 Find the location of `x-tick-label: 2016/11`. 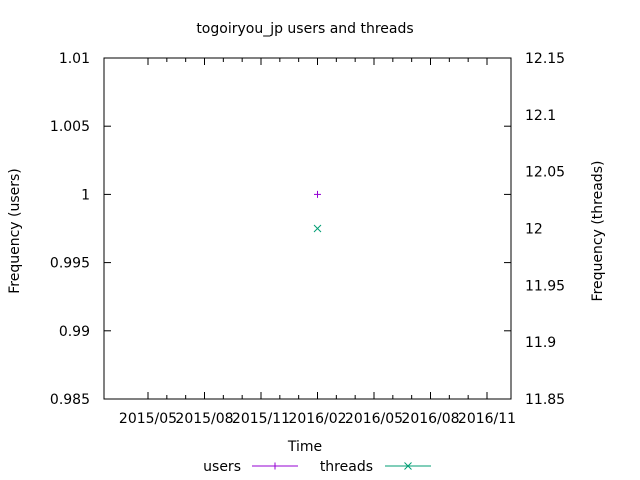

x-tick-label: 2016/11 is located at coordinates (487, 419).